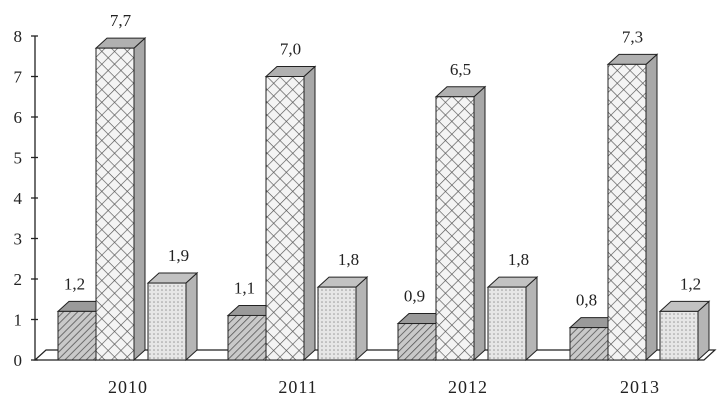 This screenshot has width=727, height=400. I want to click on data-label: 7,7, so click(121, 20).